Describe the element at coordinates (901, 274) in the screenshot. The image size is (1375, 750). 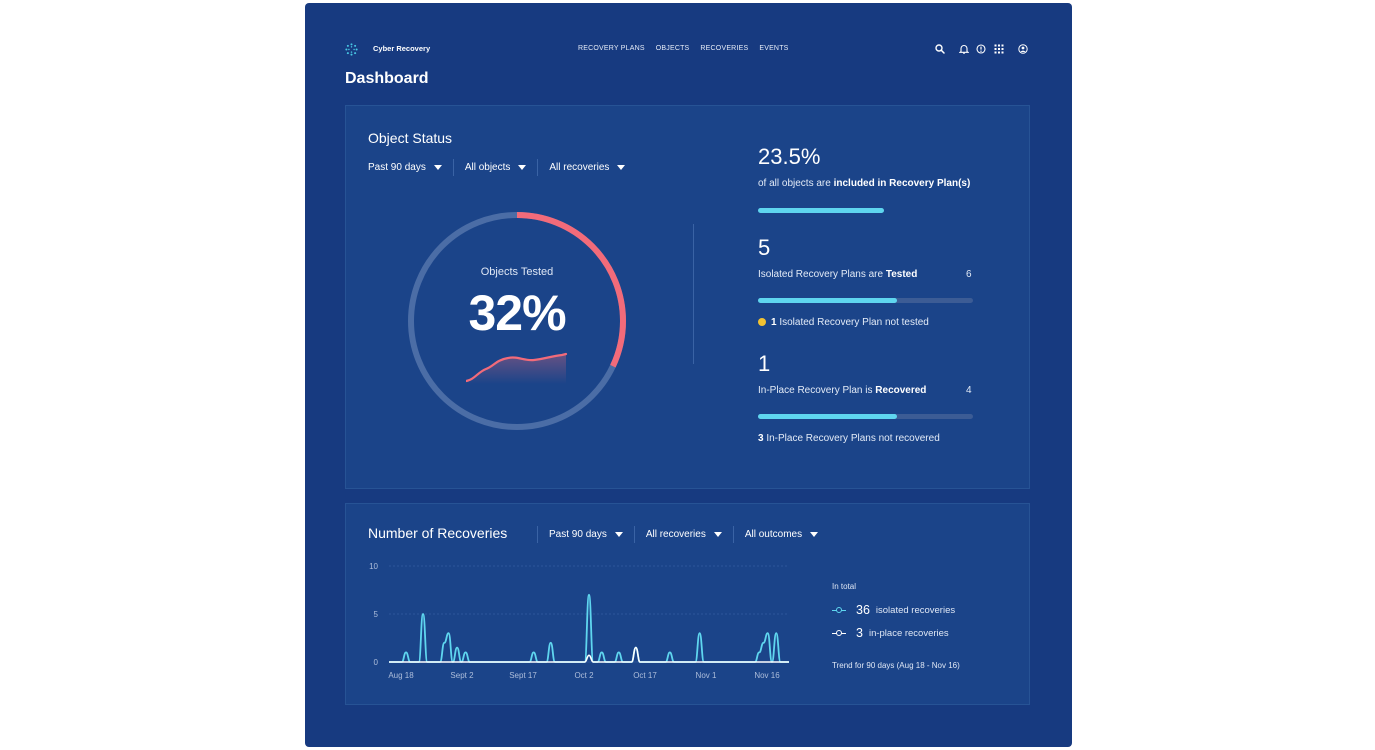
I see `isolated-tested-bold: Tested` at that location.